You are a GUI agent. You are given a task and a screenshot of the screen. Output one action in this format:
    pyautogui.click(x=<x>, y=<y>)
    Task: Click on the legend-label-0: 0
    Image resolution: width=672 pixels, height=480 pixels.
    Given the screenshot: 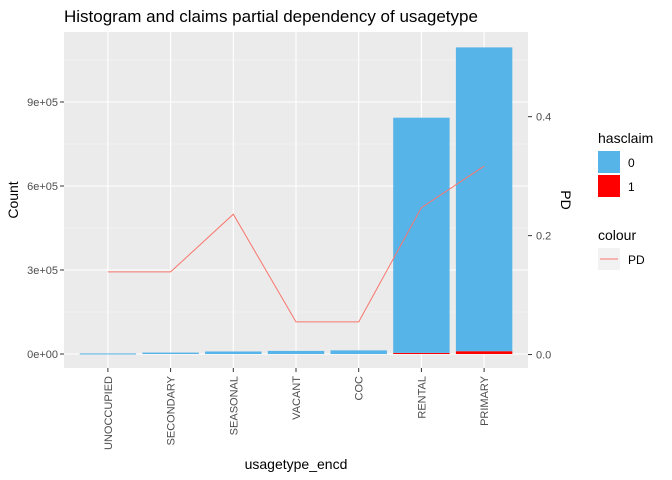 What is the action you would take?
    pyautogui.click(x=631, y=163)
    